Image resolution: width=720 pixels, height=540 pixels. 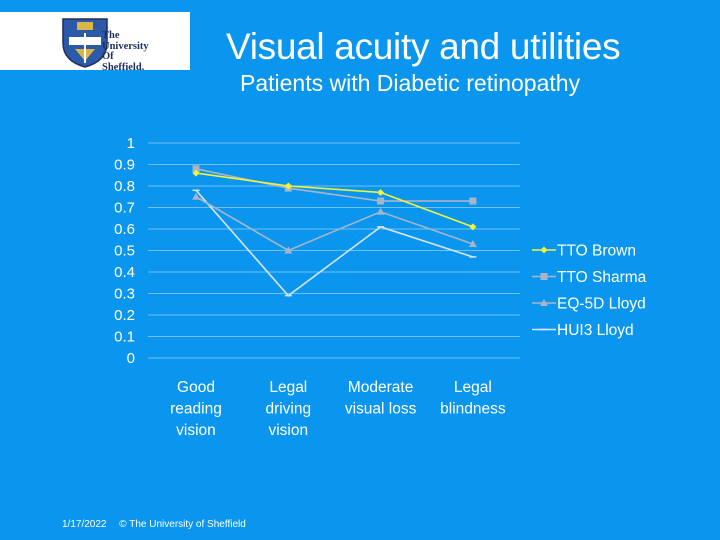 What do you see at coordinates (108, 56) in the screenshot?
I see `logo-line: Of` at bounding box center [108, 56].